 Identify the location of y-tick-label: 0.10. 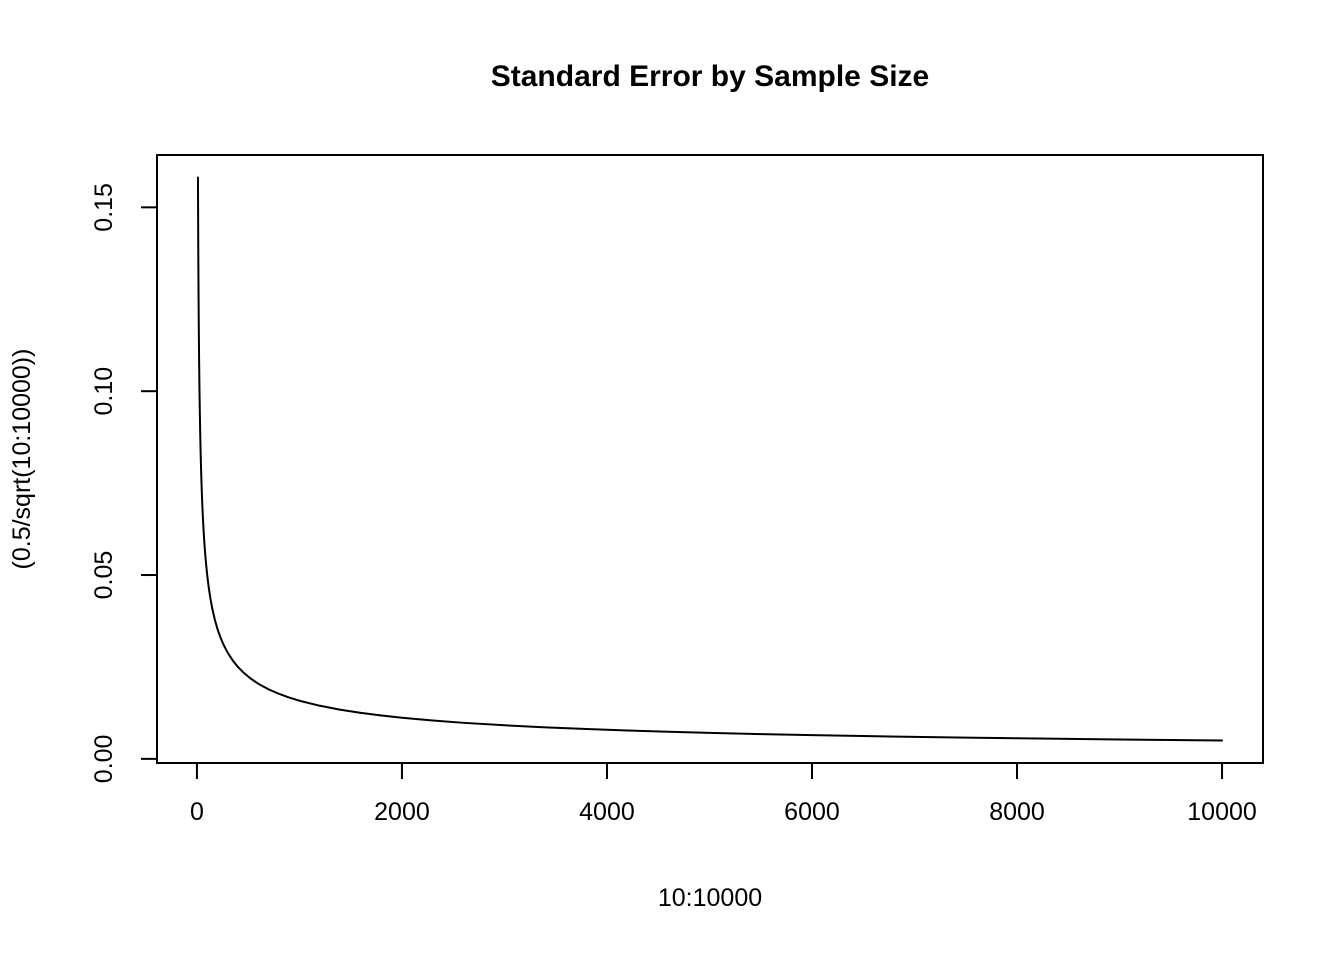
(104, 391).